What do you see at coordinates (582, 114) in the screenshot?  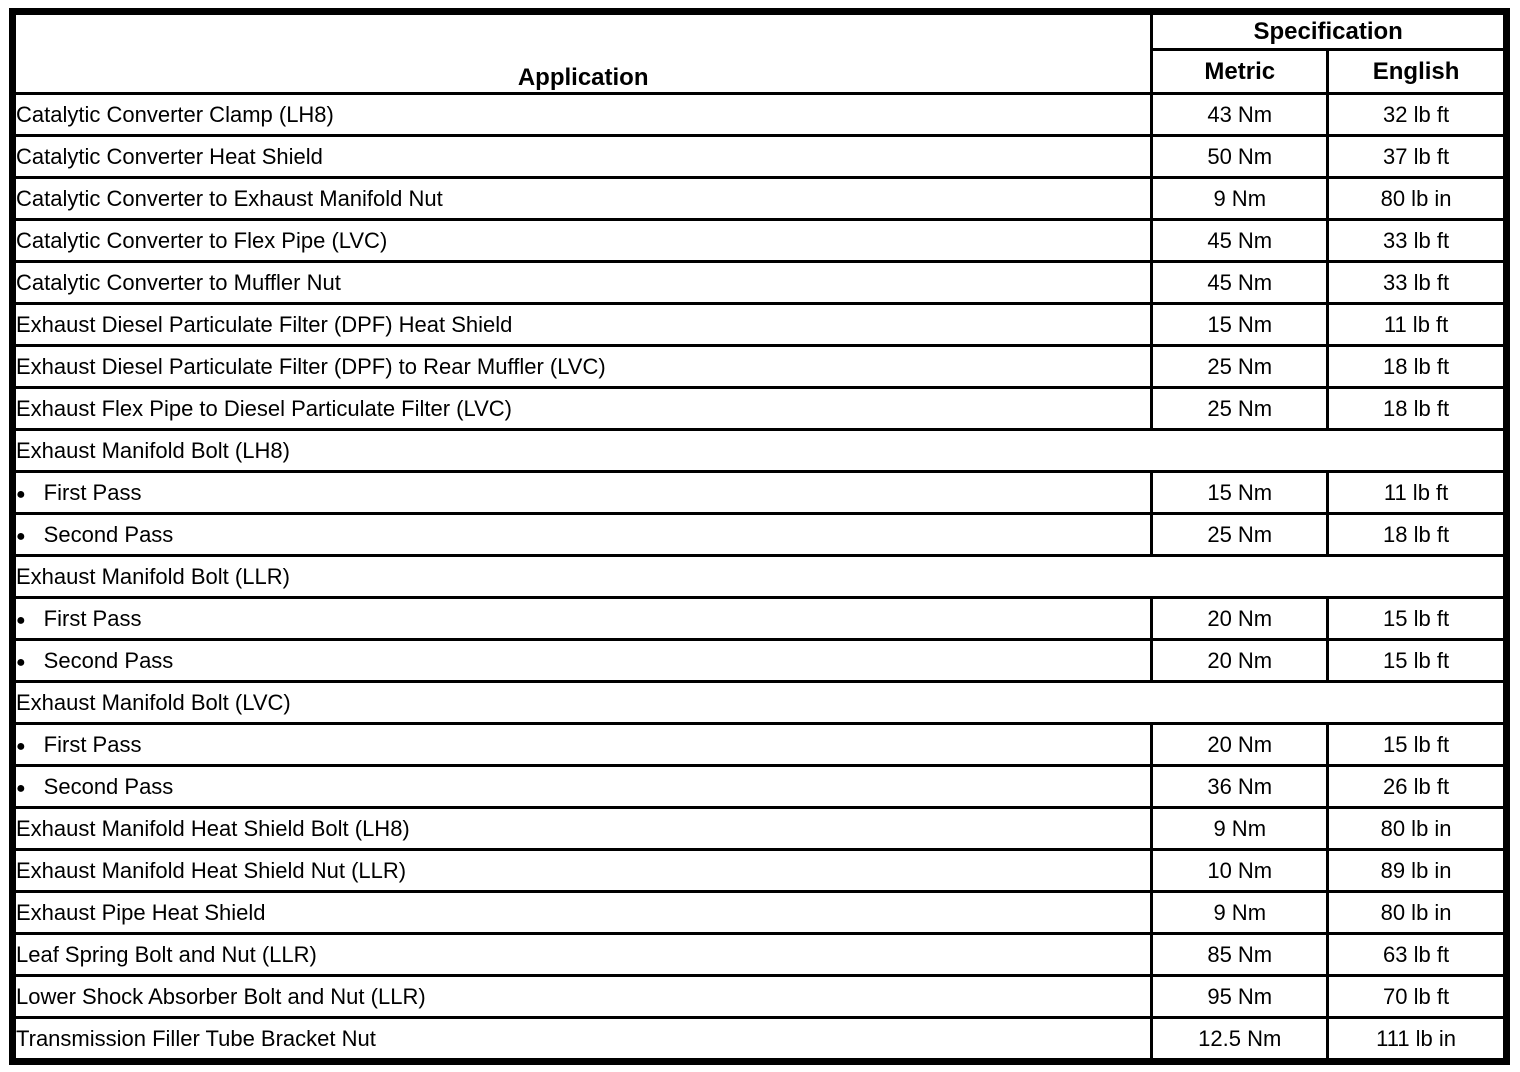 I see `application-cell: Catalytic Converter Clamp (LH8)` at bounding box center [582, 114].